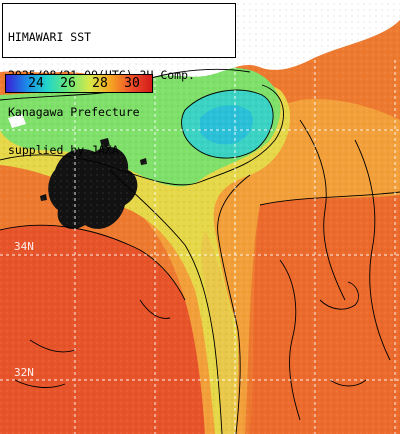 Image resolution: width=400 pixels, height=434 pixels. I want to click on colorbar-legend: 24 26 28 30, so click(79, 83).